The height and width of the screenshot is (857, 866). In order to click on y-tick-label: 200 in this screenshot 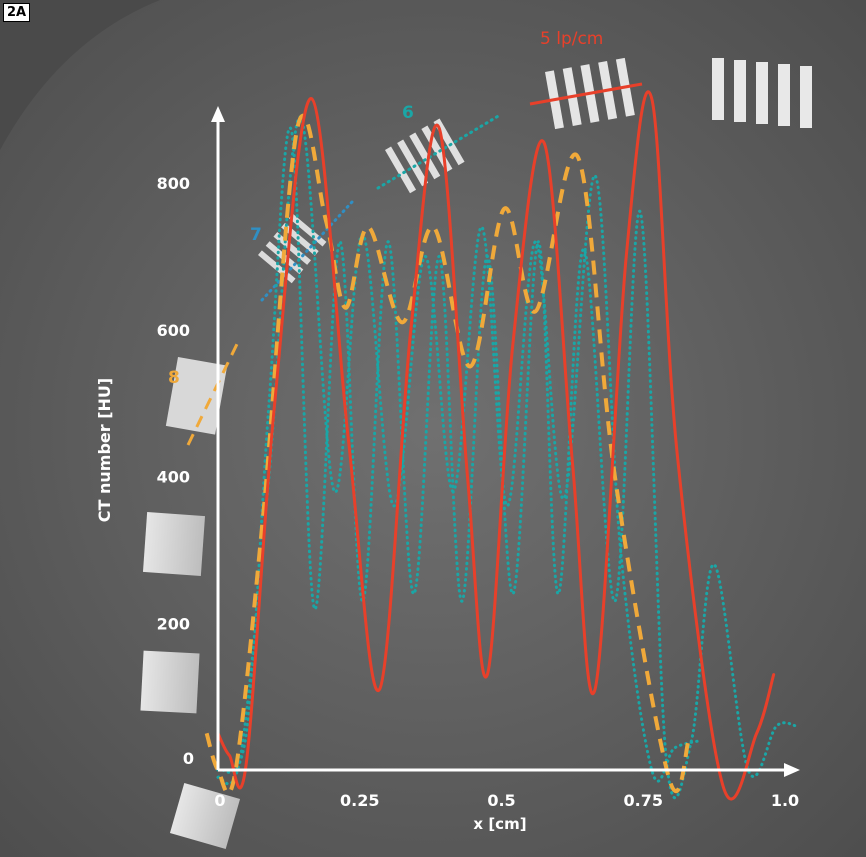, I will do `click(173, 623)`.